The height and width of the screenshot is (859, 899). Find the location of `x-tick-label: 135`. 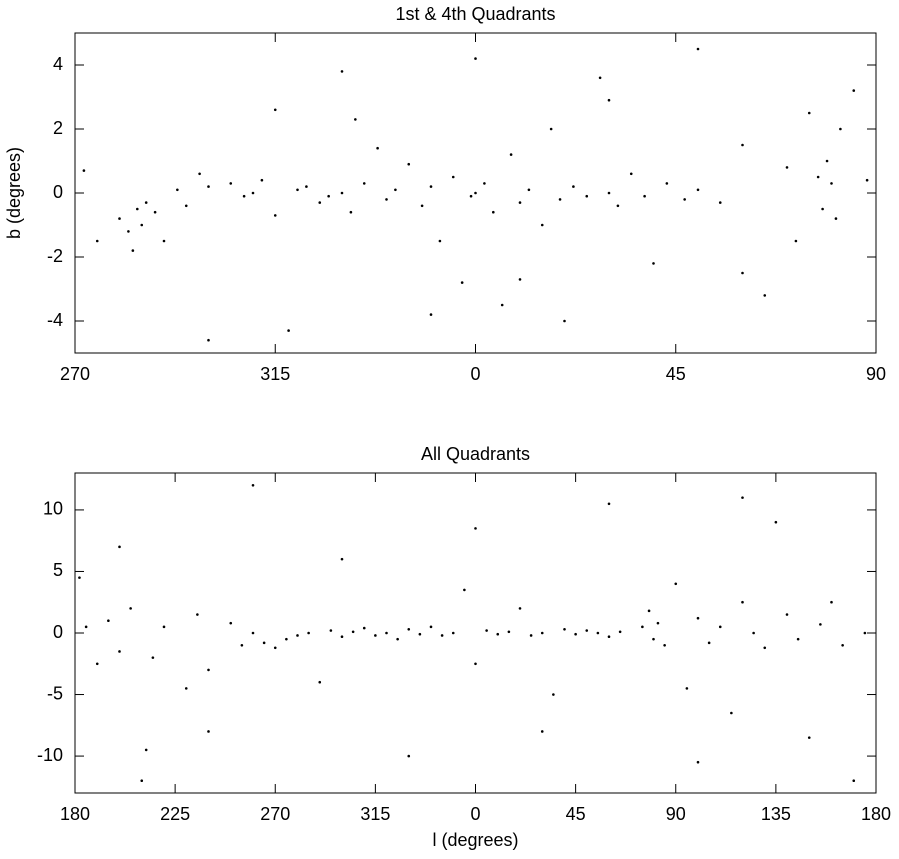

x-tick-label: 135 is located at coordinates (776, 814).